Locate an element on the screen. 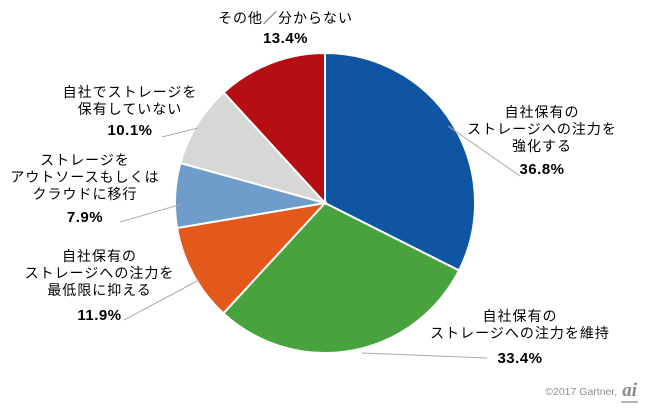 The image size is (650, 410). footer-credit: ©2017 Gartner, ai is located at coordinates (591, 391).